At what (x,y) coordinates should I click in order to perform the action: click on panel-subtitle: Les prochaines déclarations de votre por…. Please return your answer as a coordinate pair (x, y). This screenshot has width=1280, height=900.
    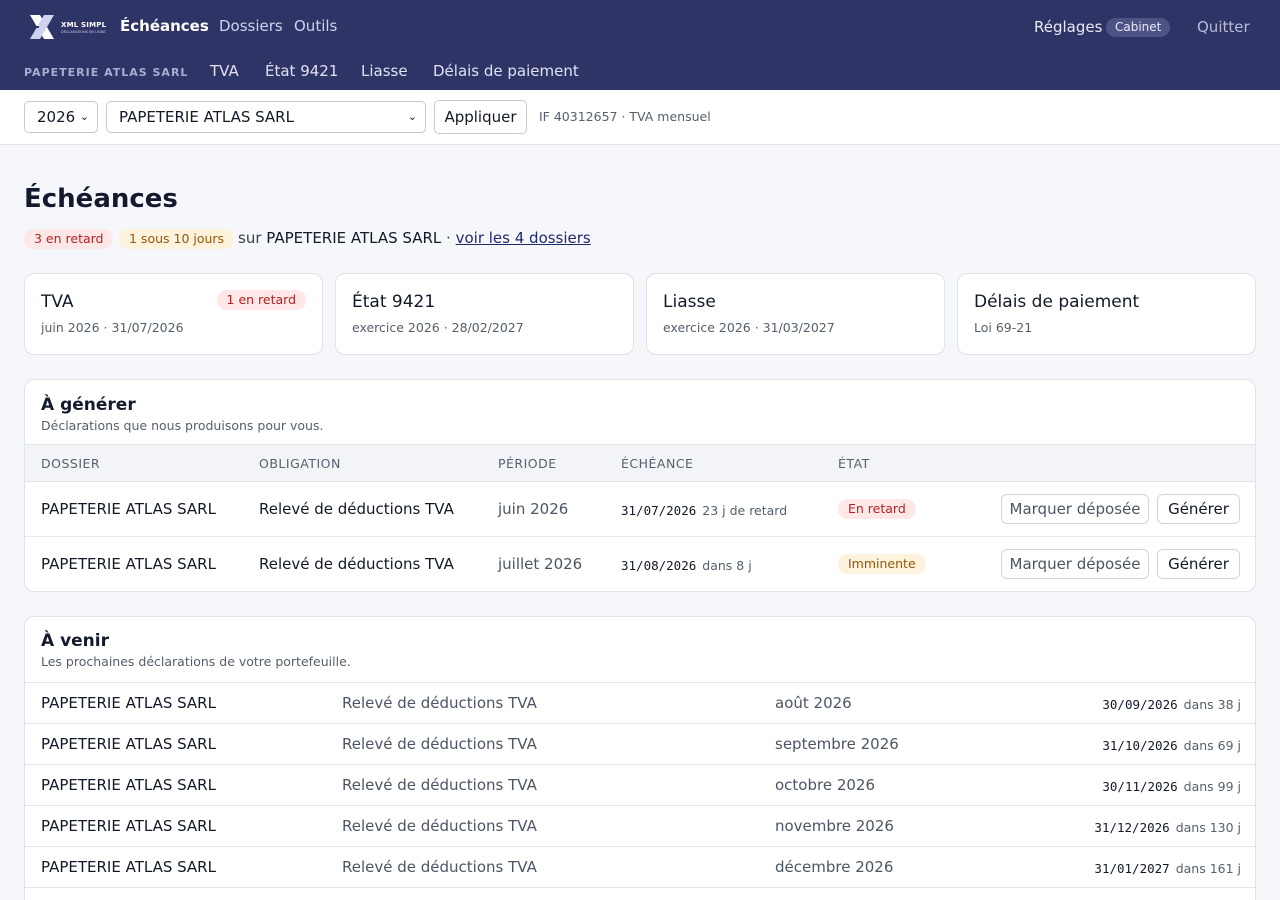
    Looking at the image, I should click on (196, 661).